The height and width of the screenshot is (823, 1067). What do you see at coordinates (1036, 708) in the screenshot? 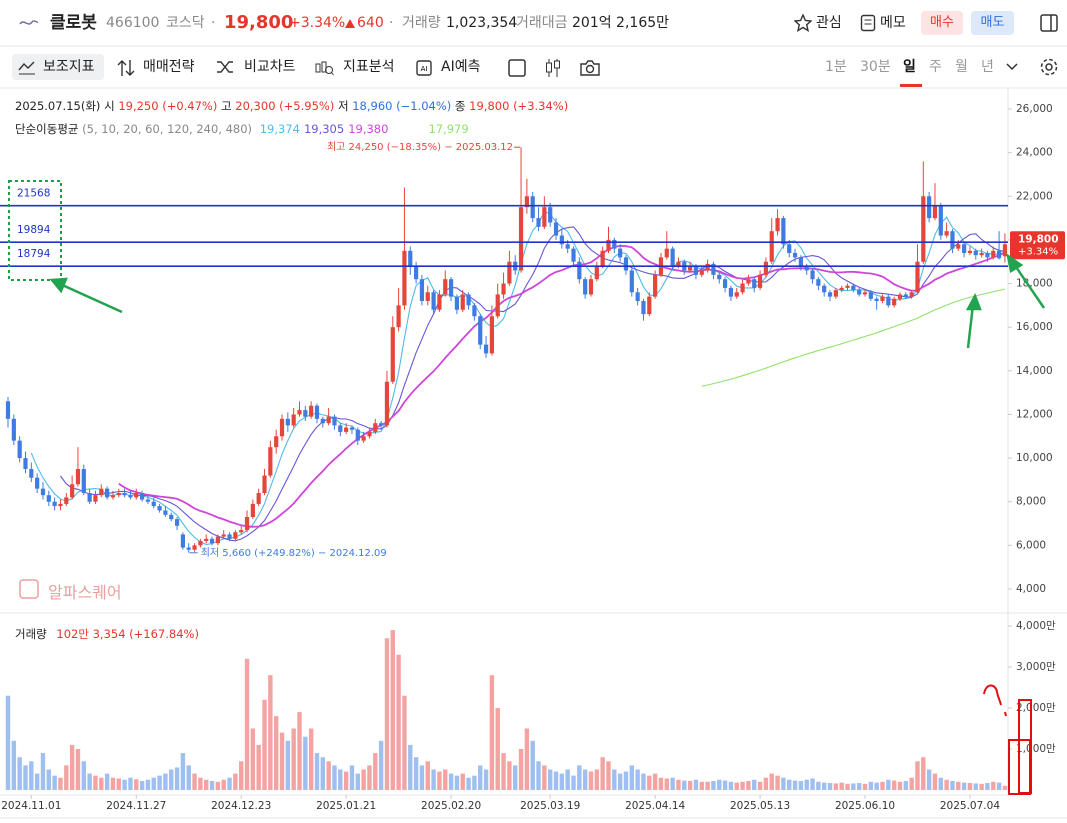
I see `y2-tick-label: 2,000만` at bounding box center [1036, 708].